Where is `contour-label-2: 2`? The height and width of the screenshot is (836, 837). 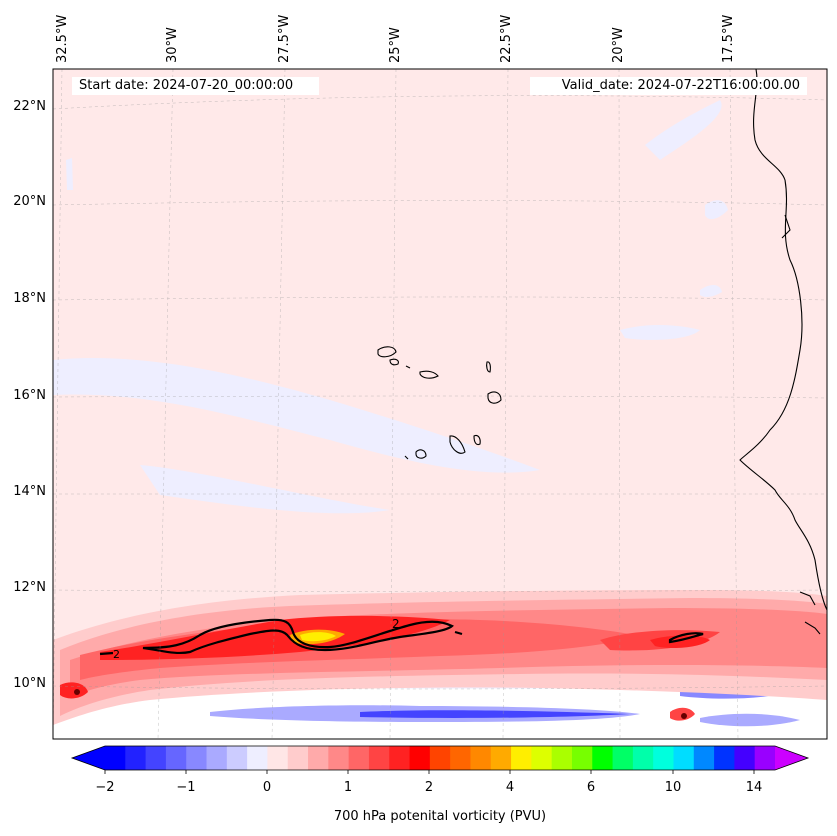
contour-label-2: 2 is located at coordinates (396, 624).